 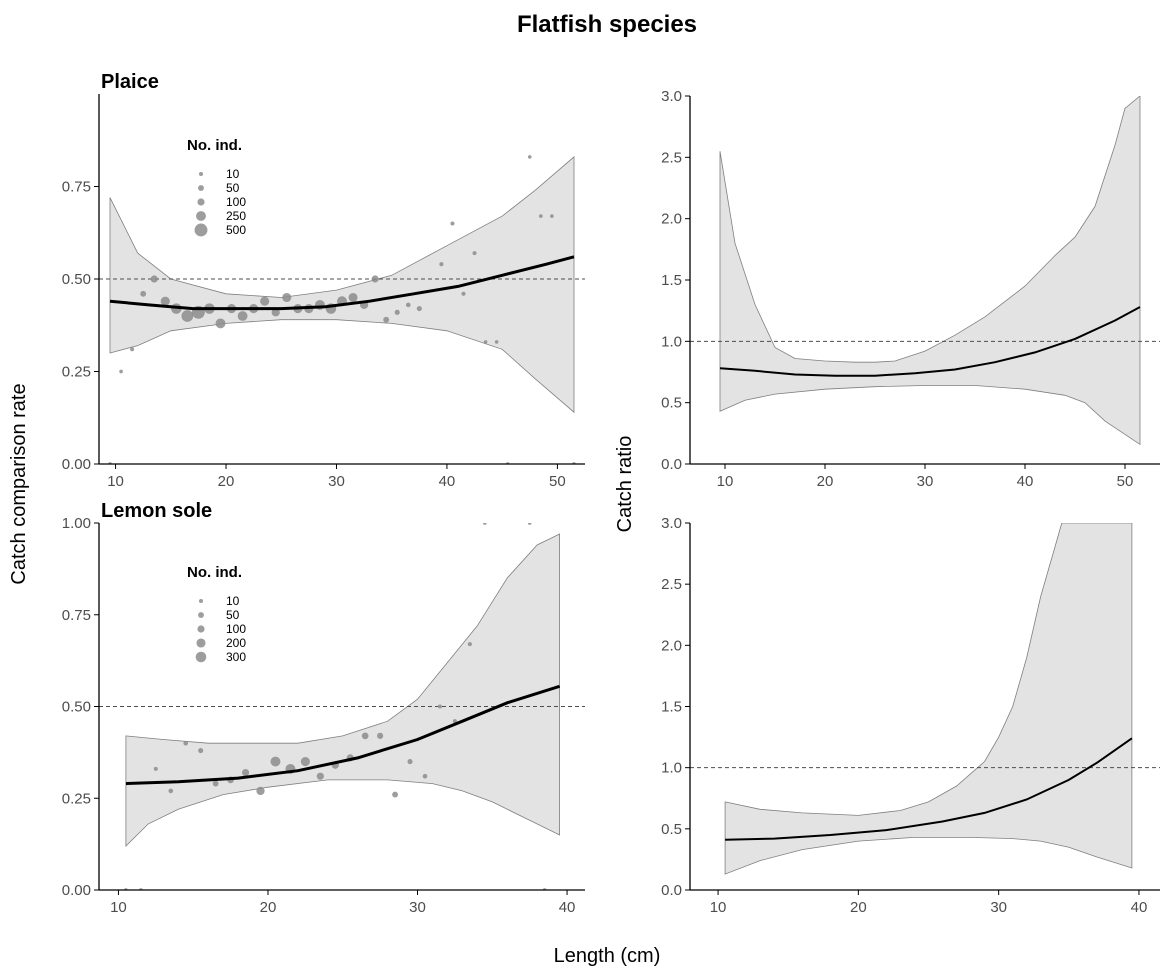 I want to click on legend-label: 100, so click(x=236, y=629).